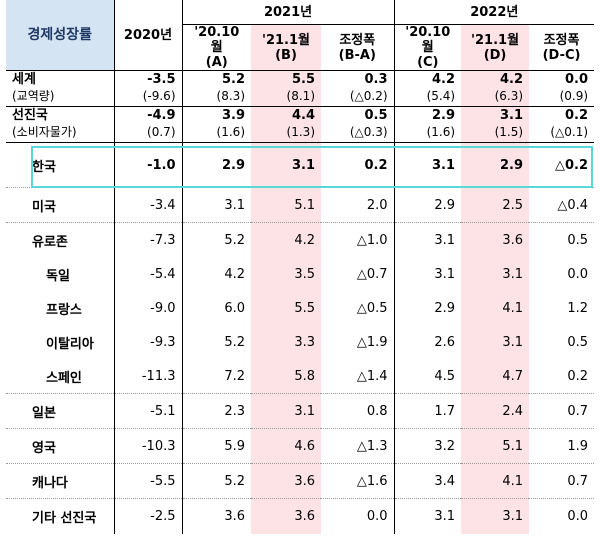  I want to click on header-2020: 2020년, so click(148, 35).